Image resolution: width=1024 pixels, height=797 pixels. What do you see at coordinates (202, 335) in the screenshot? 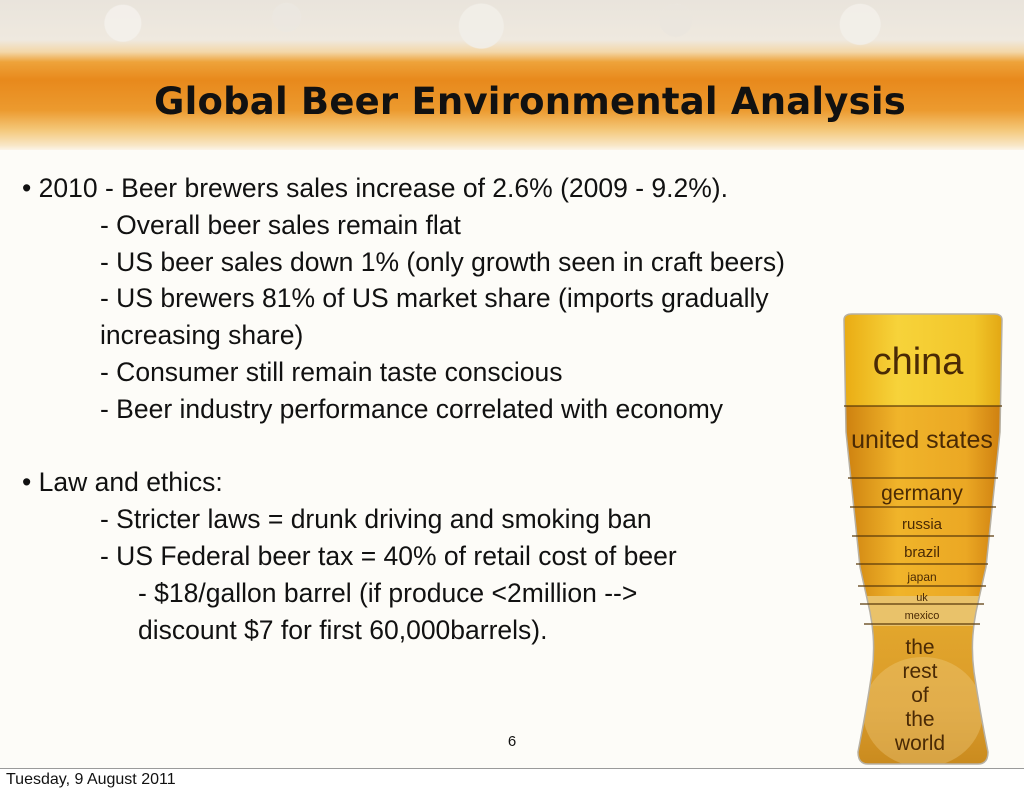
I see `bullet-line: increasing share)` at bounding box center [202, 335].